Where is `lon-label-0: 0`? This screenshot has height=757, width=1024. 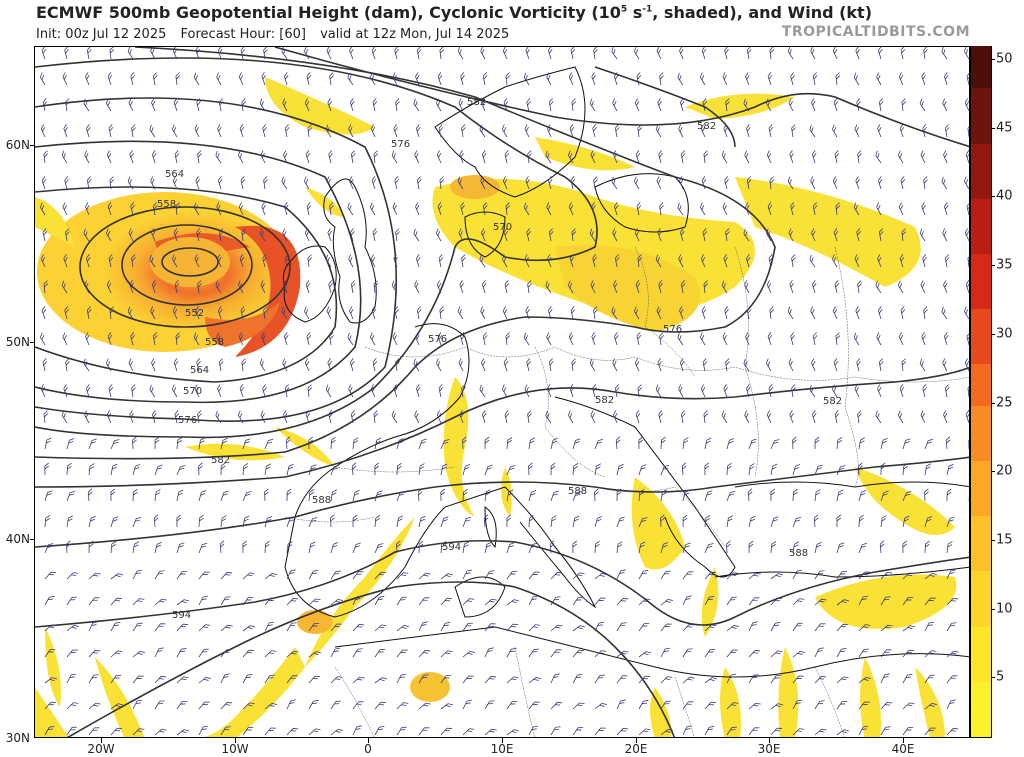 lon-label-0: 0 is located at coordinates (368, 749).